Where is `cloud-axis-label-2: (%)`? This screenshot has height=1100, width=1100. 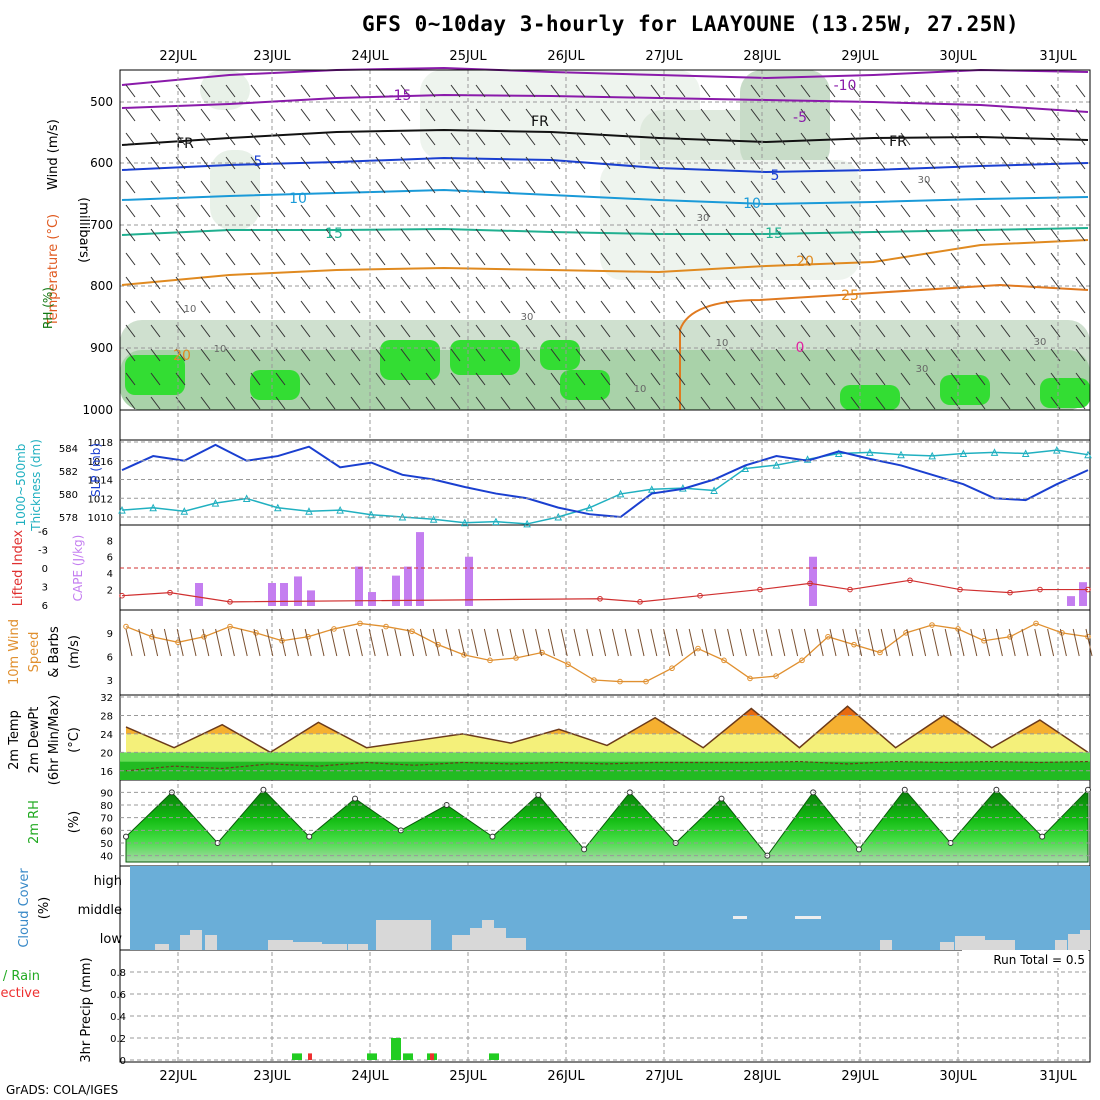 cloud-axis-label-2: (%) is located at coordinates (44, 908).